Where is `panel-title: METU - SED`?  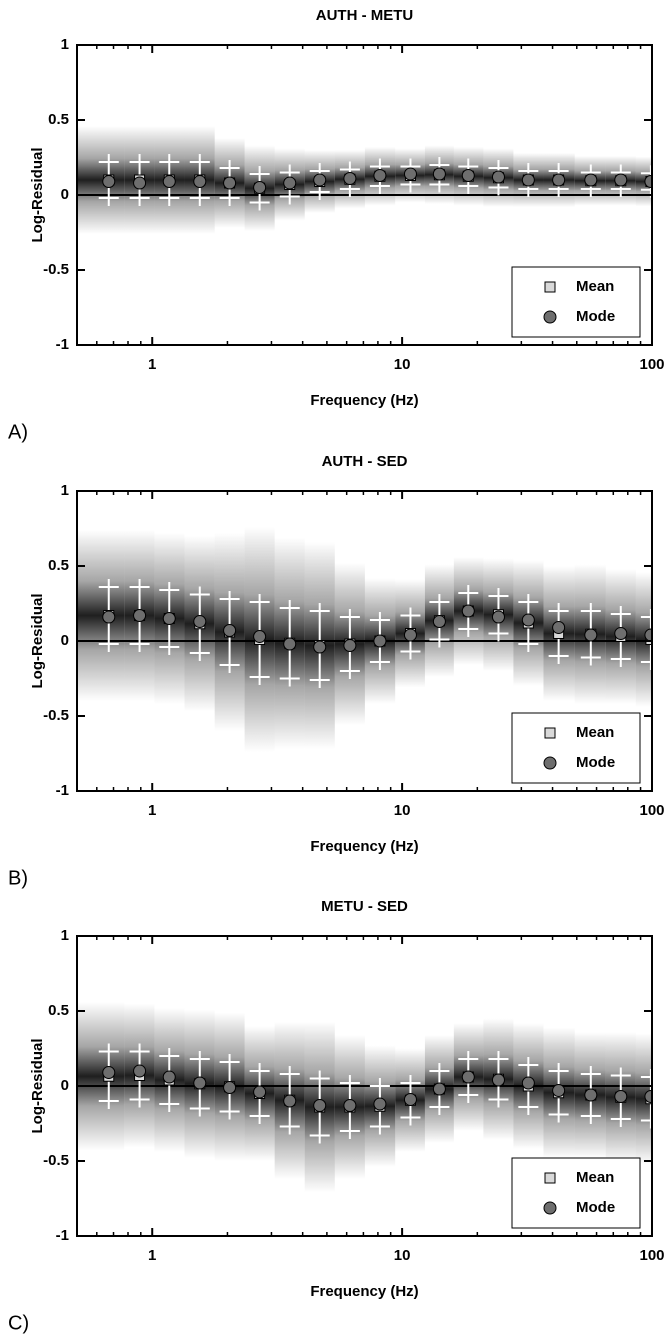 panel-title: METU - SED is located at coordinates (364, 906).